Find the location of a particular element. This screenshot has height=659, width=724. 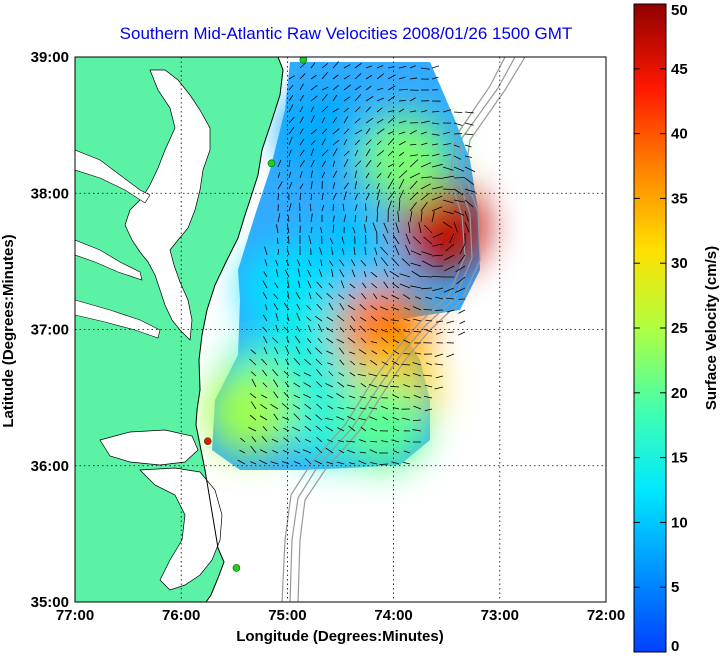

colorbar-label: Surface Velocity (cm/s) is located at coordinates (711, 328).